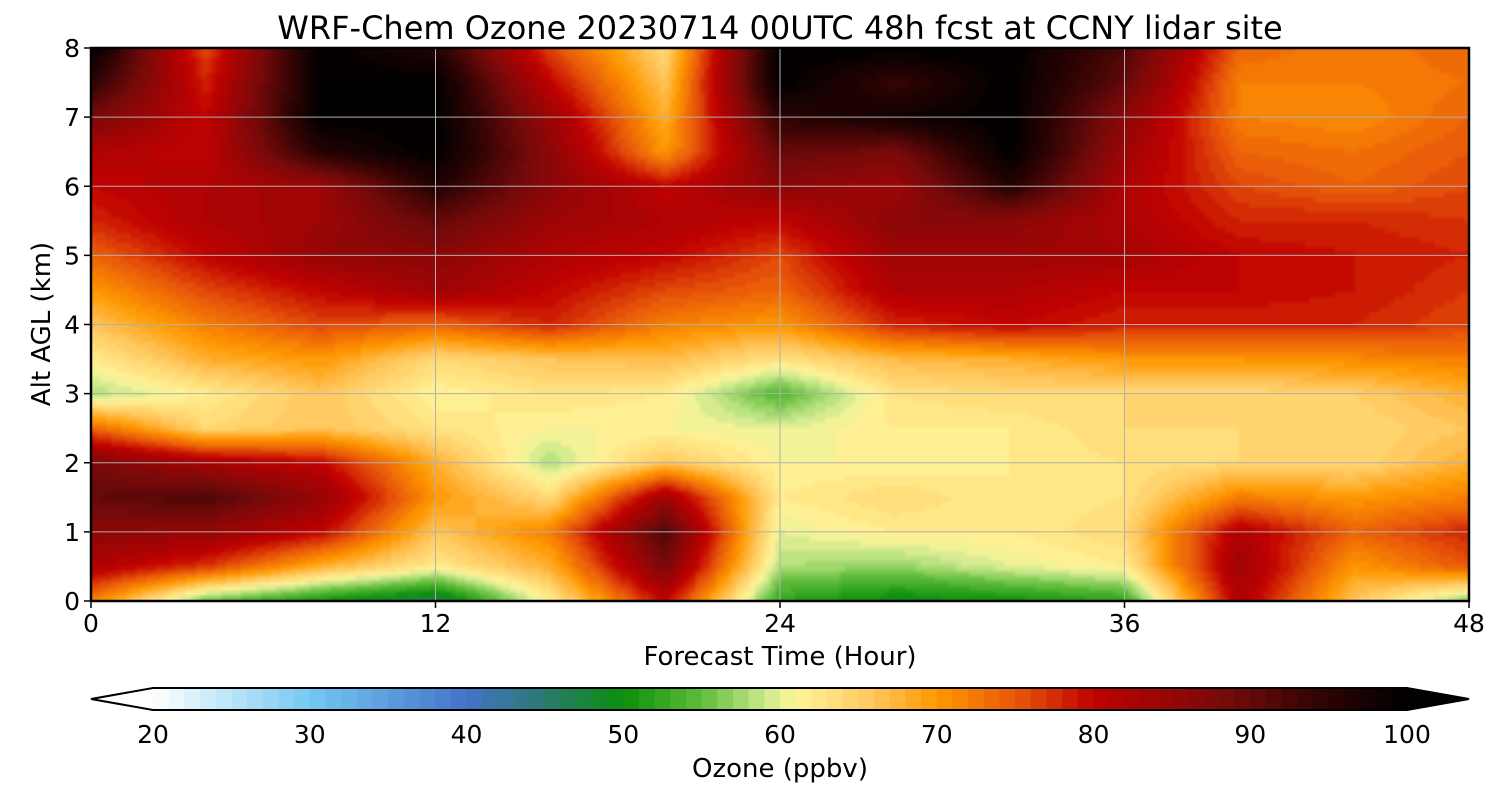  I want to click on colorbar-low-extension, so click(122, 699).